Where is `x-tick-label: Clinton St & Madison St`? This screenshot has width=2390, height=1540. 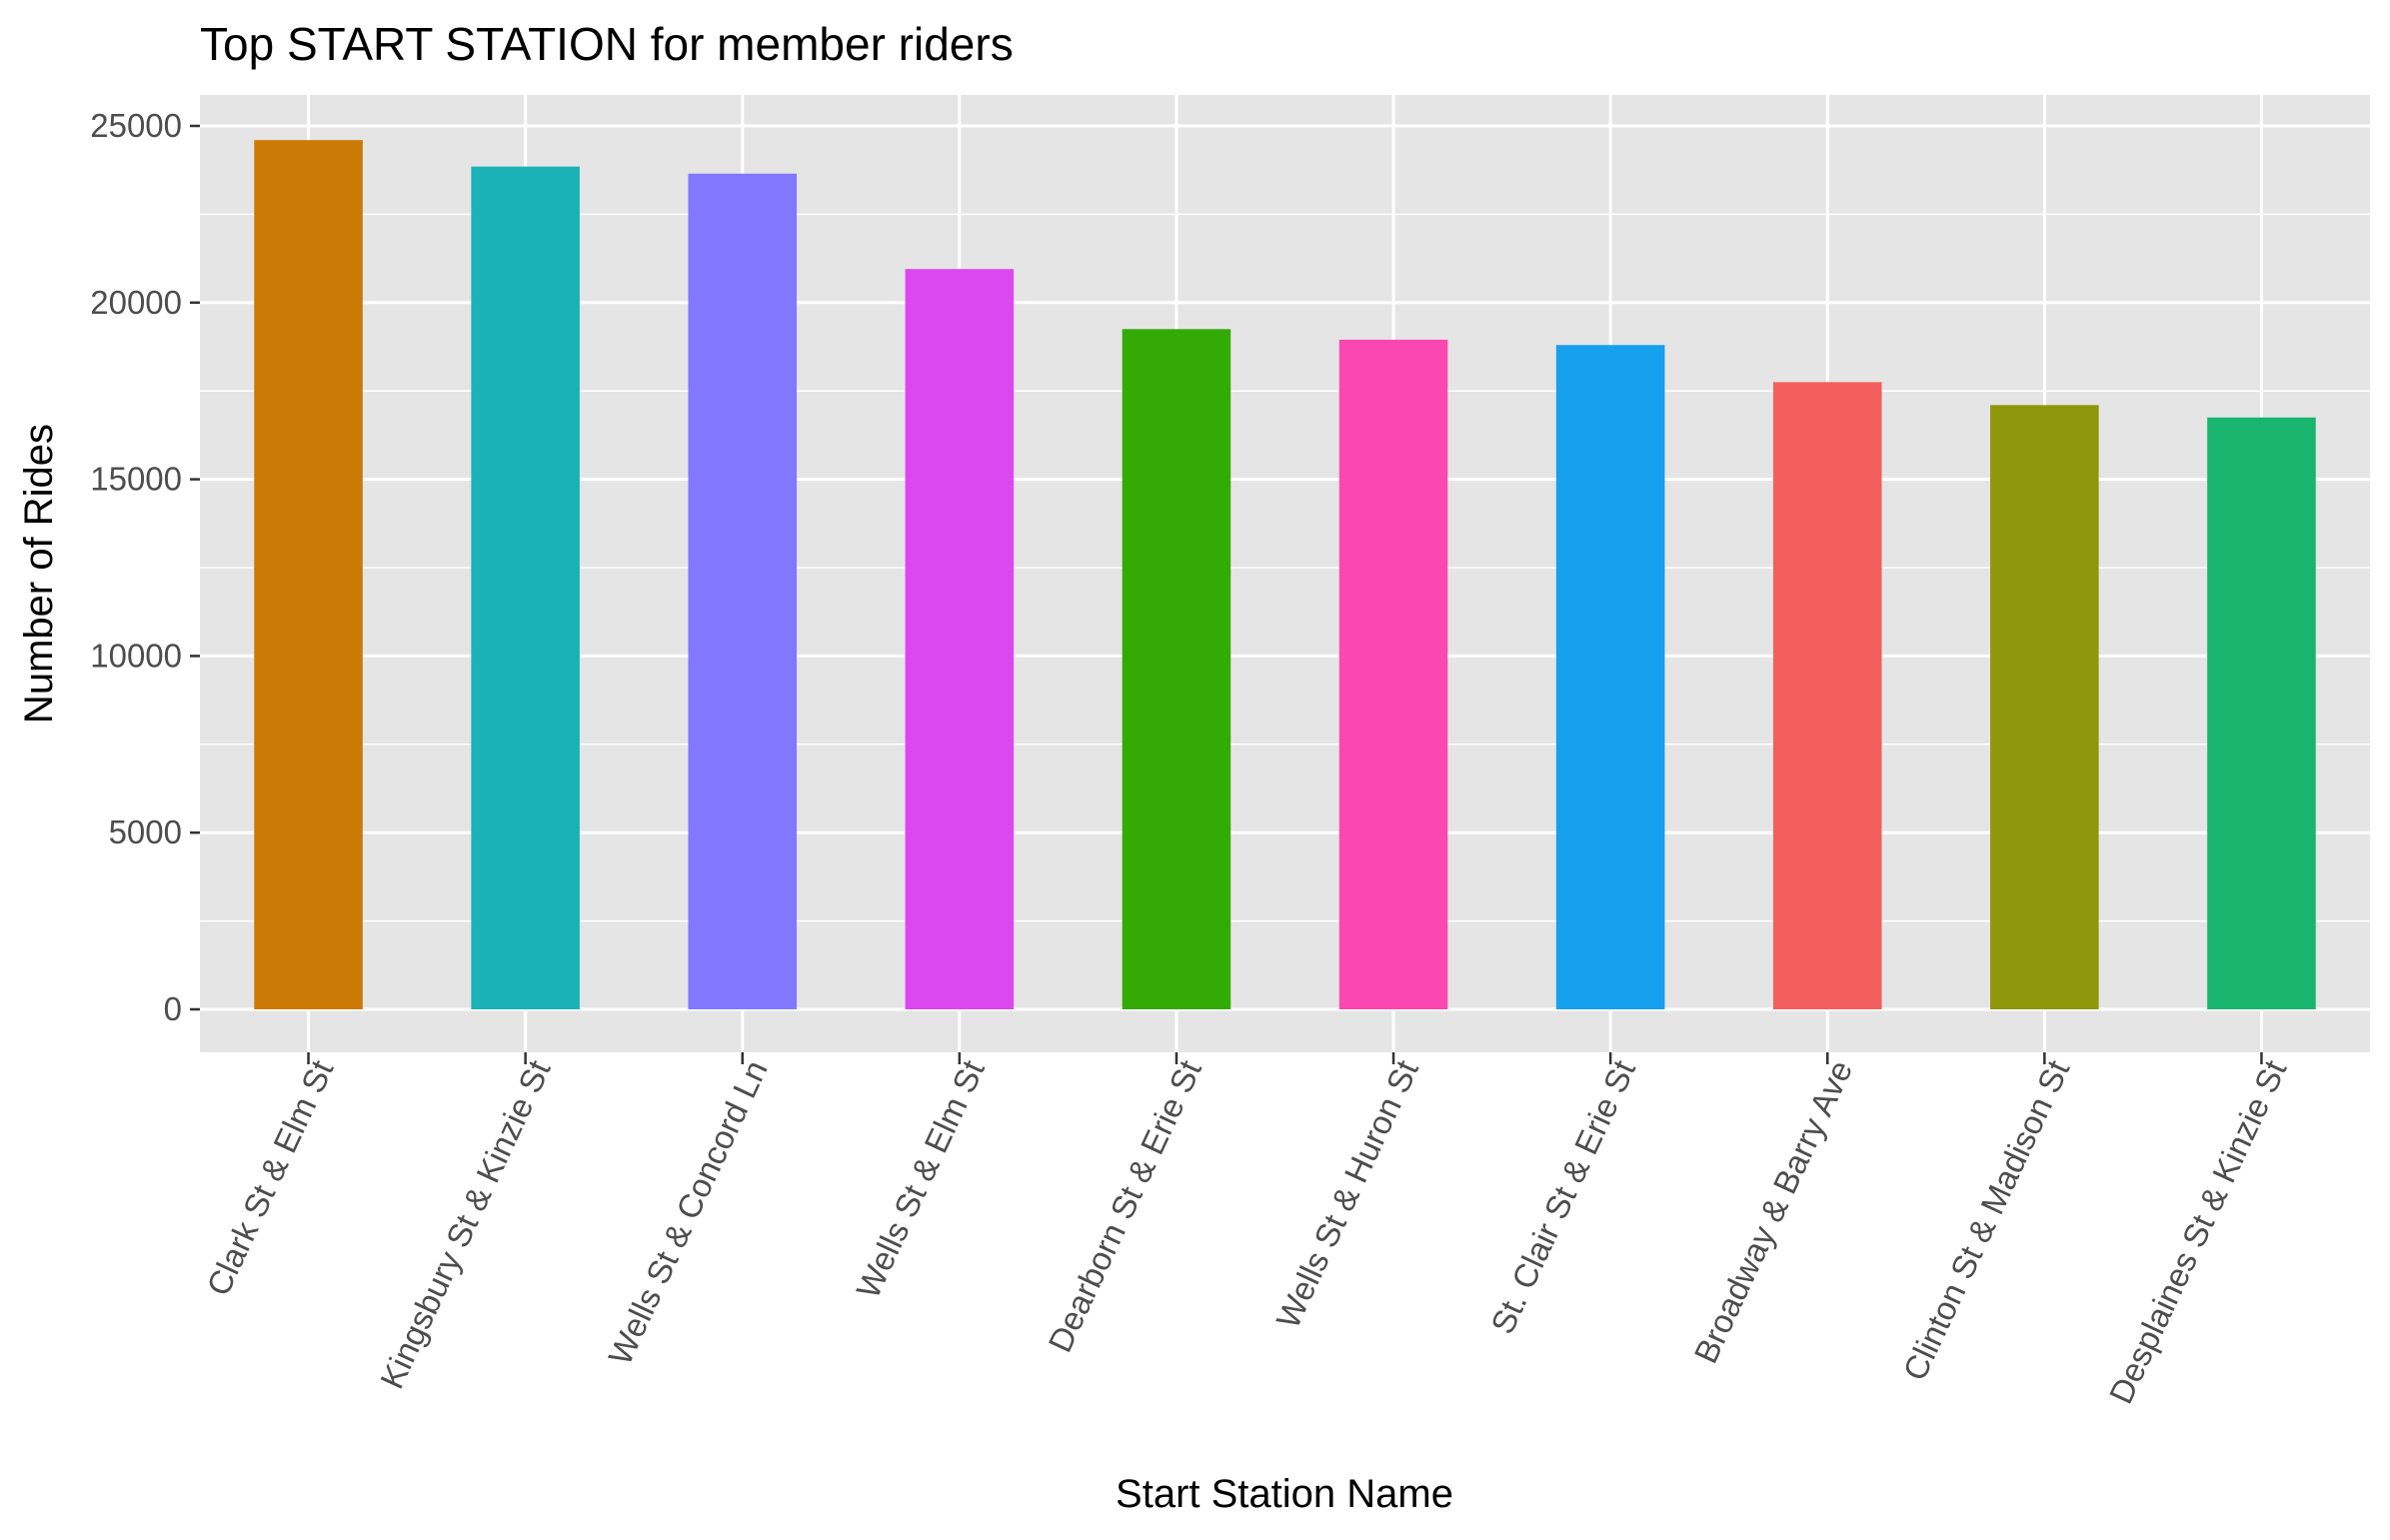
x-tick-label: Clinton St & Madison St is located at coordinates (1985, 1219).